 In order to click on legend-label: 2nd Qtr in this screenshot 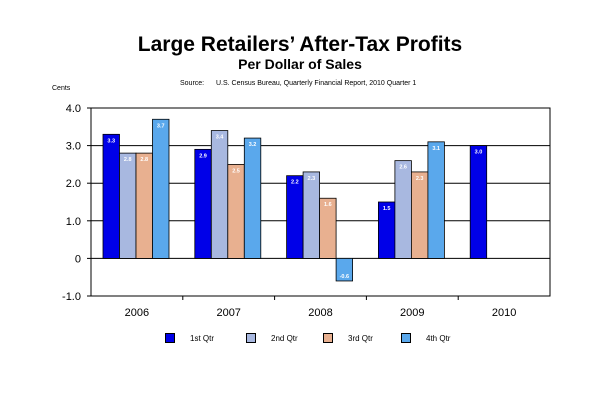, I will do `click(284, 338)`.